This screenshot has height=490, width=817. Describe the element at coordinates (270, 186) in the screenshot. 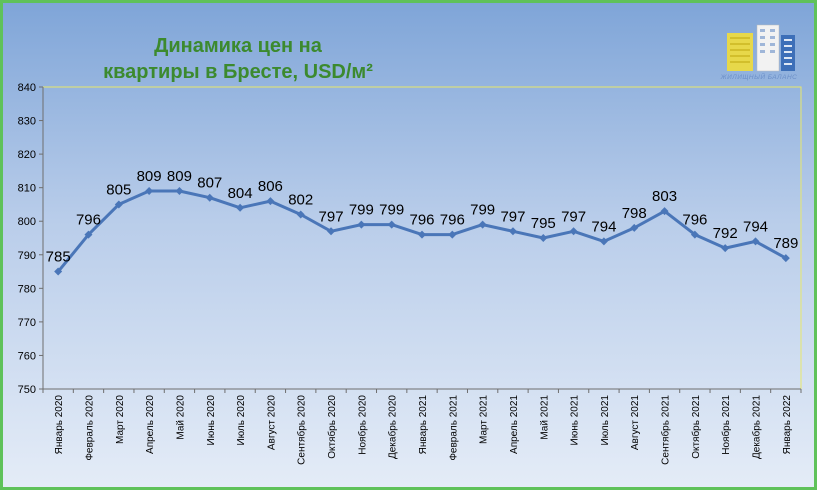

I see `data-label: 806` at that location.